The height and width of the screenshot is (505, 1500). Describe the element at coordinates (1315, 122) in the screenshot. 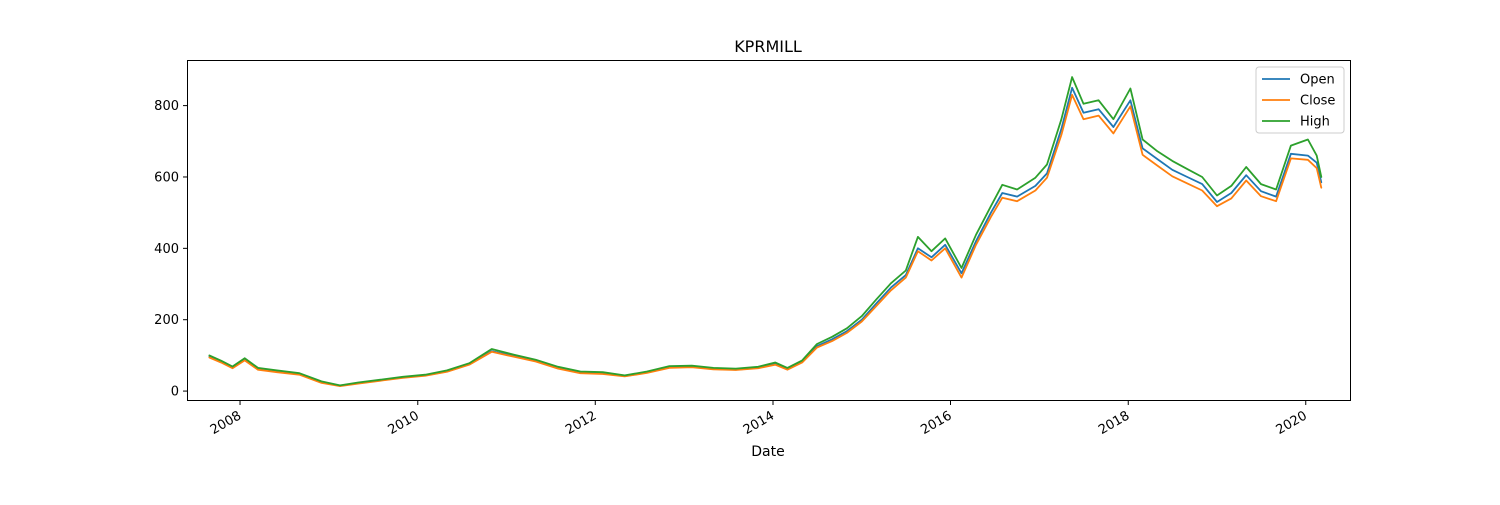

I see `legend-label-high: High` at that location.